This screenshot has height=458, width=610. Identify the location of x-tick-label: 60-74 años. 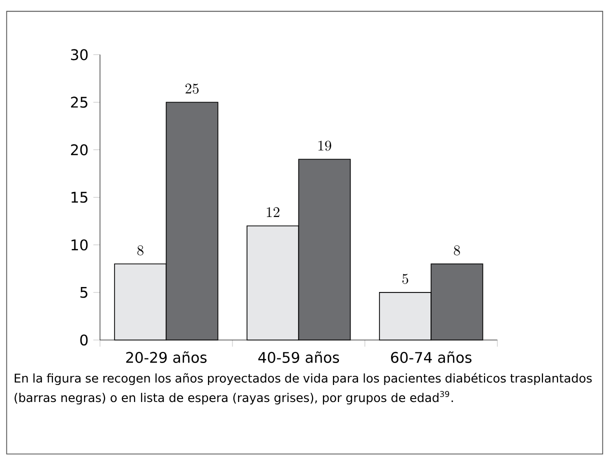
(431, 357).